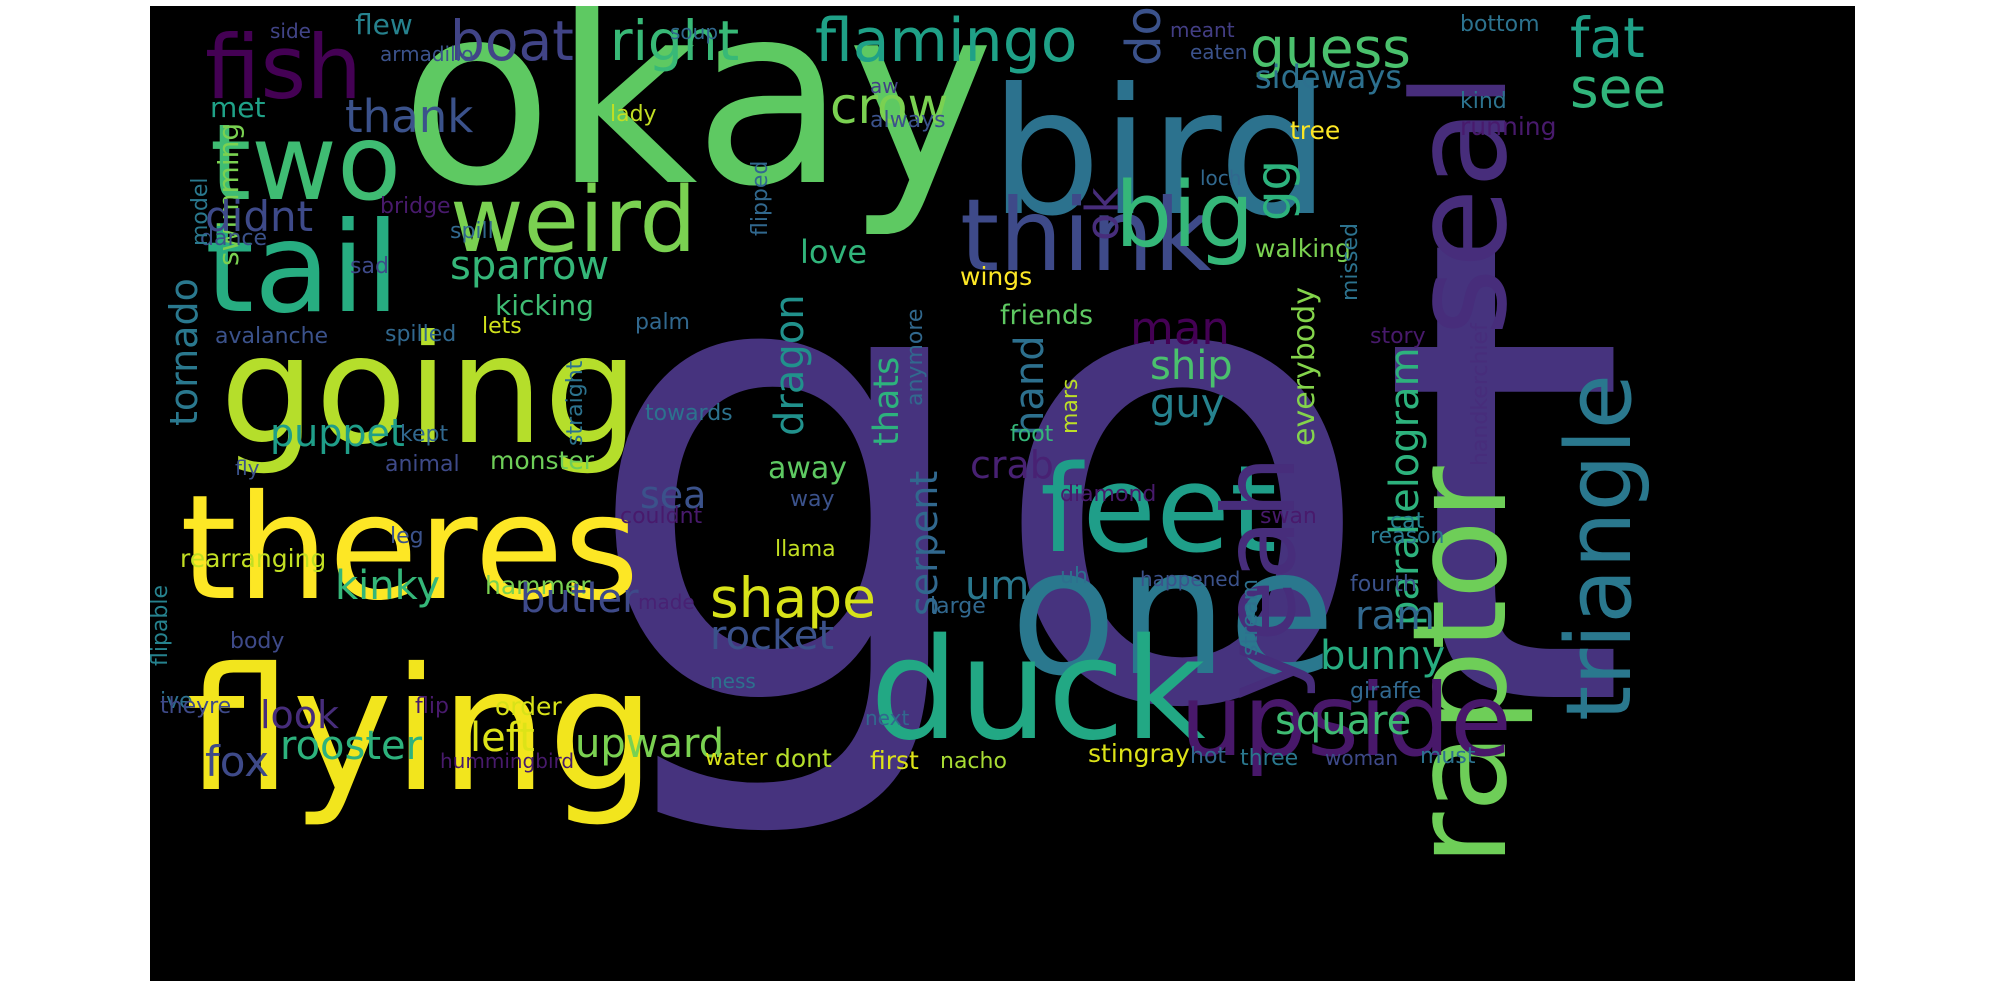  Describe the element at coordinates (1398, 336) in the screenshot. I see `word-story: story` at that location.